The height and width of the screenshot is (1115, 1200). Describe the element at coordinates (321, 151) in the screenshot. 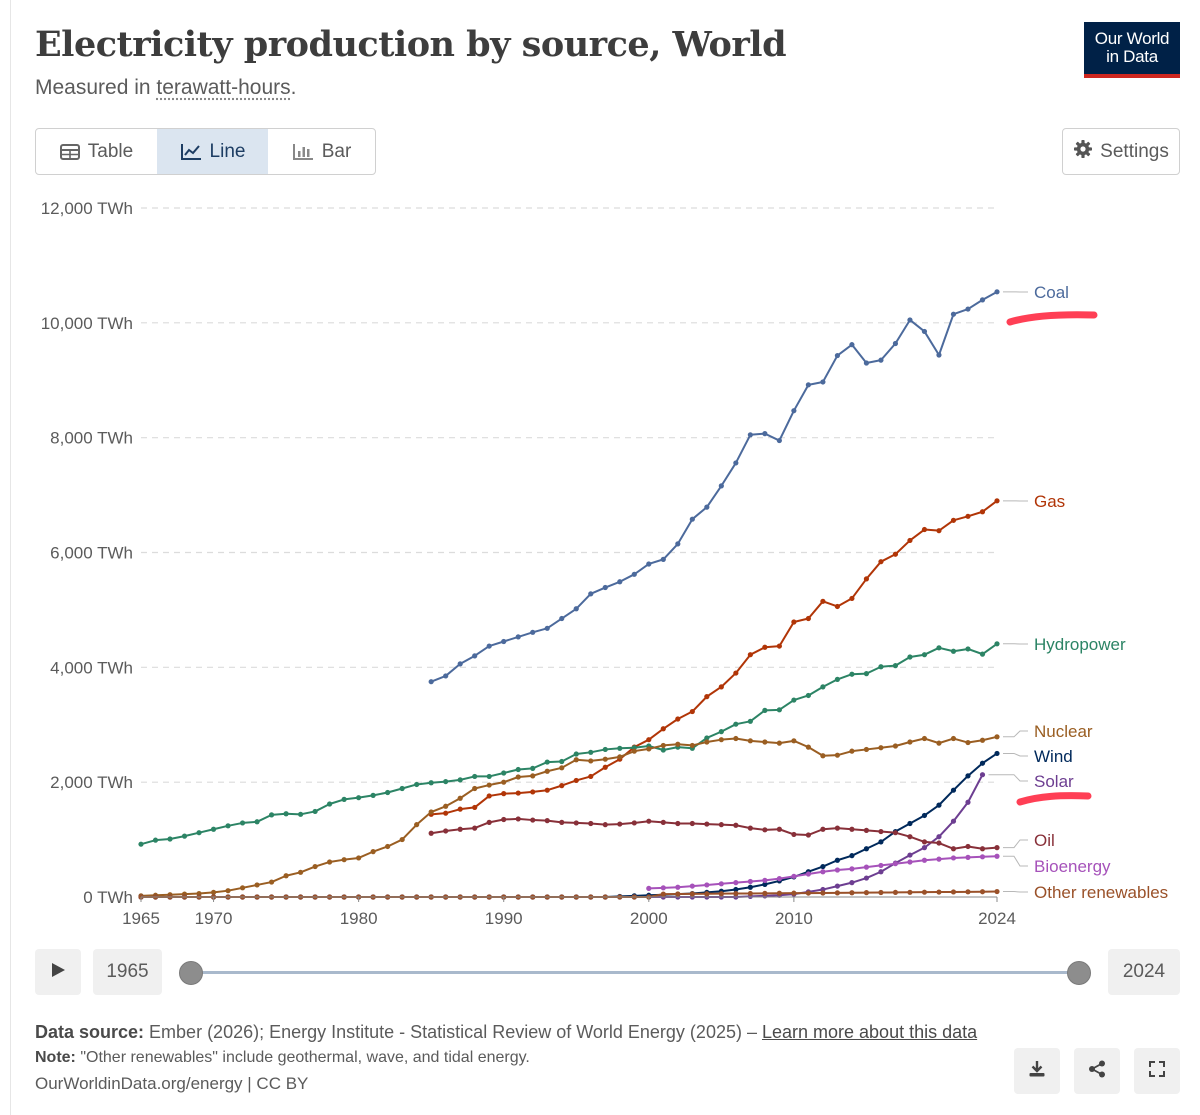

I see `tab-bar: Bar` at that location.